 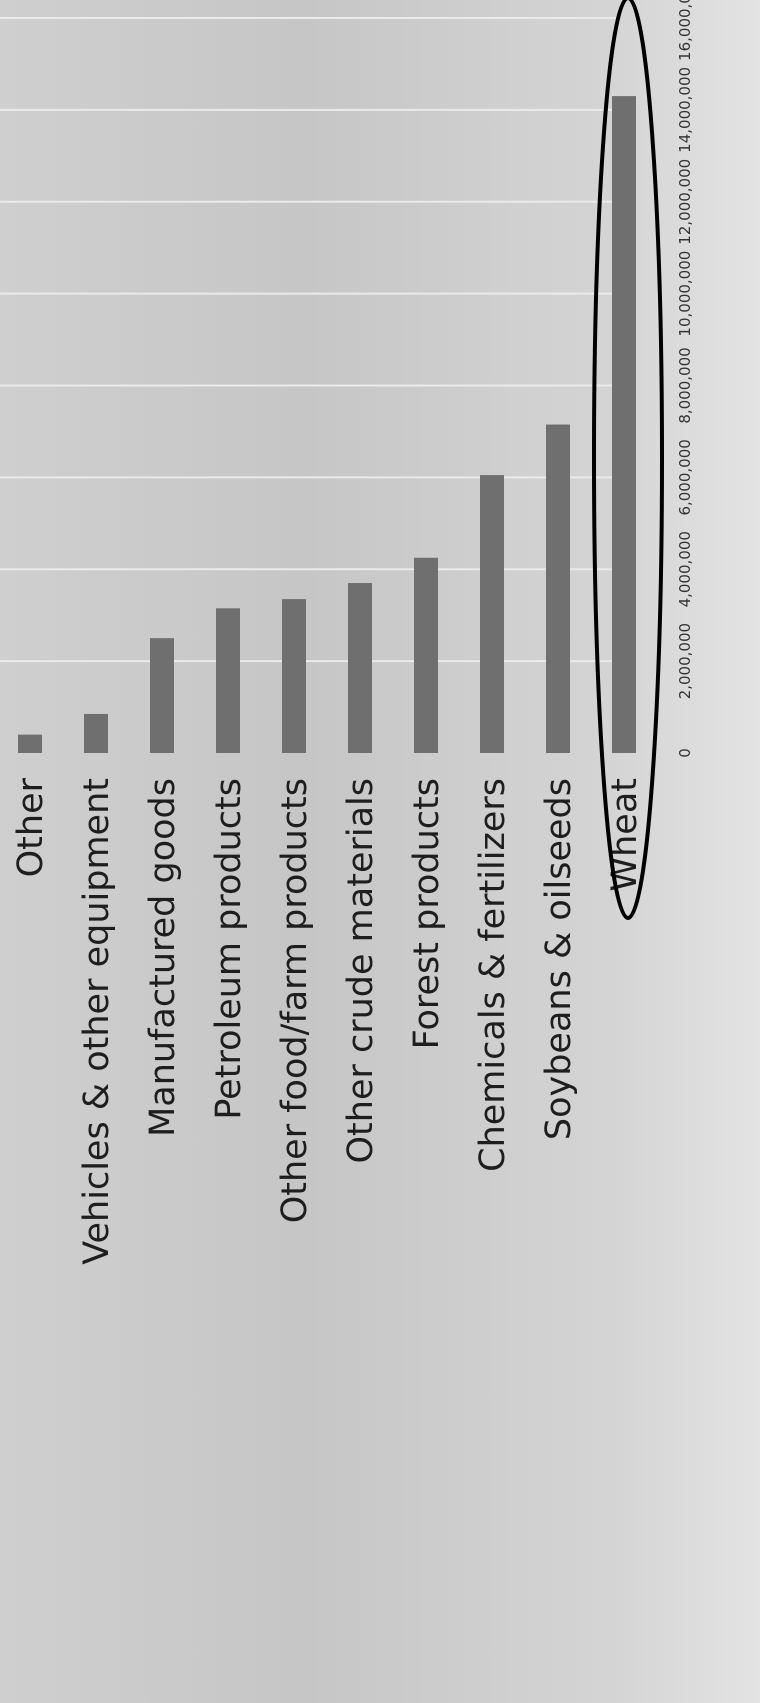 What do you see at coordinates (295, 1000) in the screenshot?
I see `category-label: Other food/farm products` at bounding box center [295, 1000].